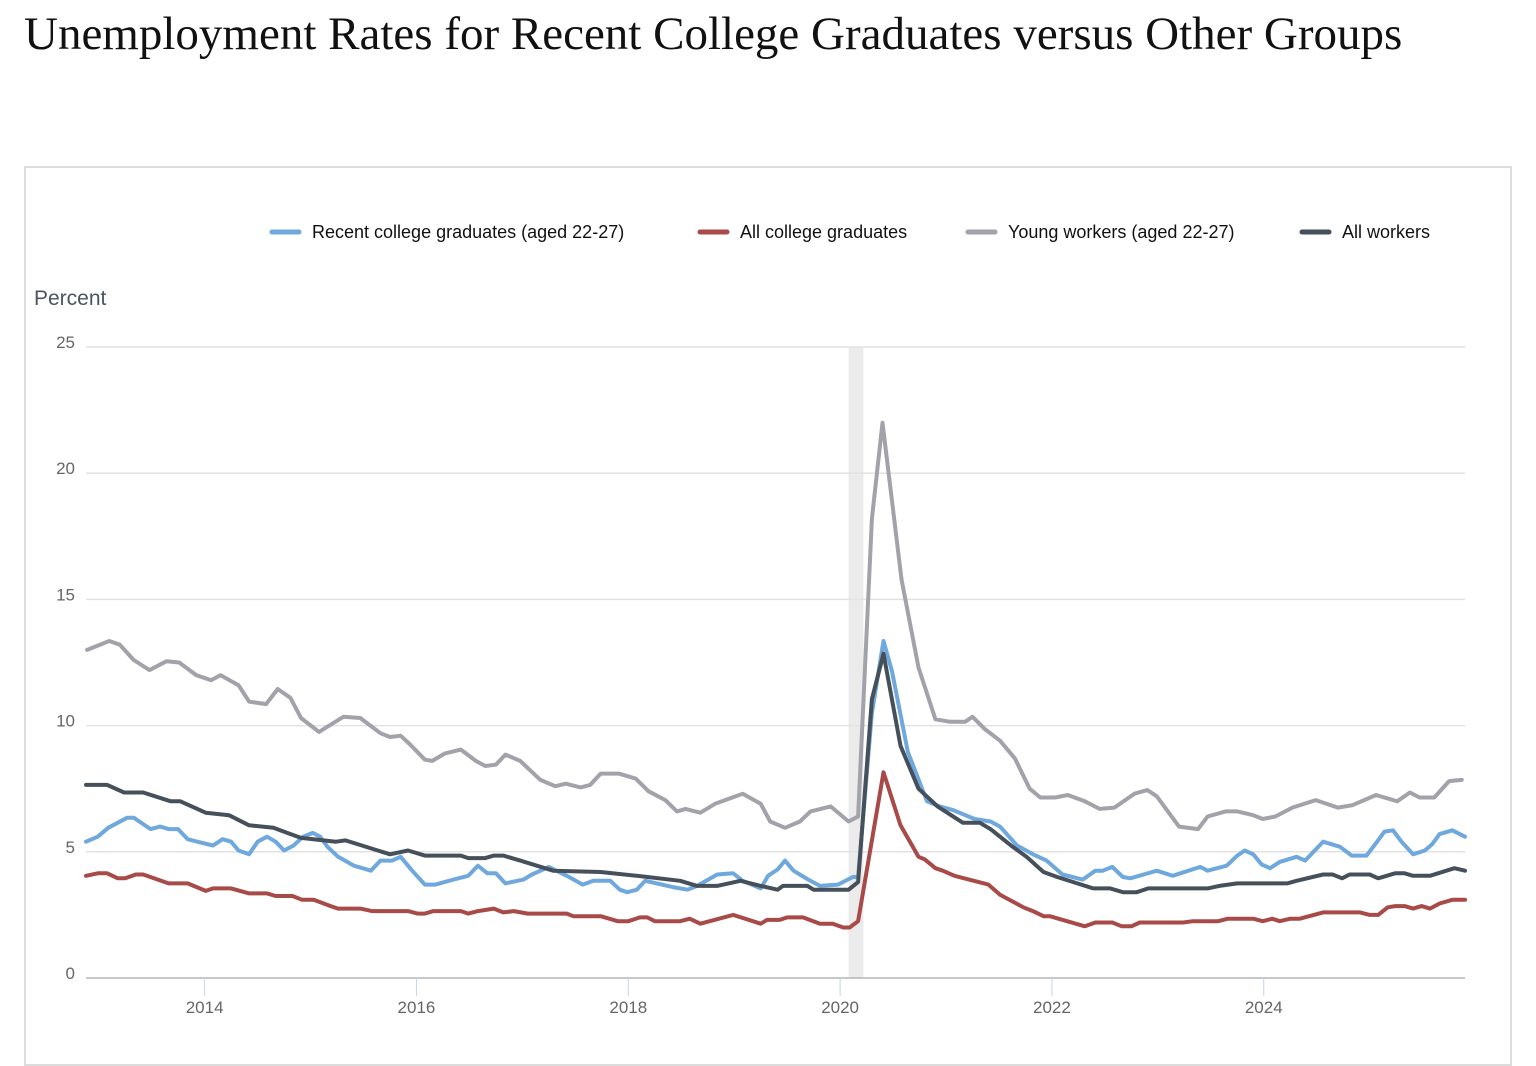 Image resolution: width=1536 pixels, height=1066 pixels. I want to click on y-axis-label: Percent, so click(70, 298).